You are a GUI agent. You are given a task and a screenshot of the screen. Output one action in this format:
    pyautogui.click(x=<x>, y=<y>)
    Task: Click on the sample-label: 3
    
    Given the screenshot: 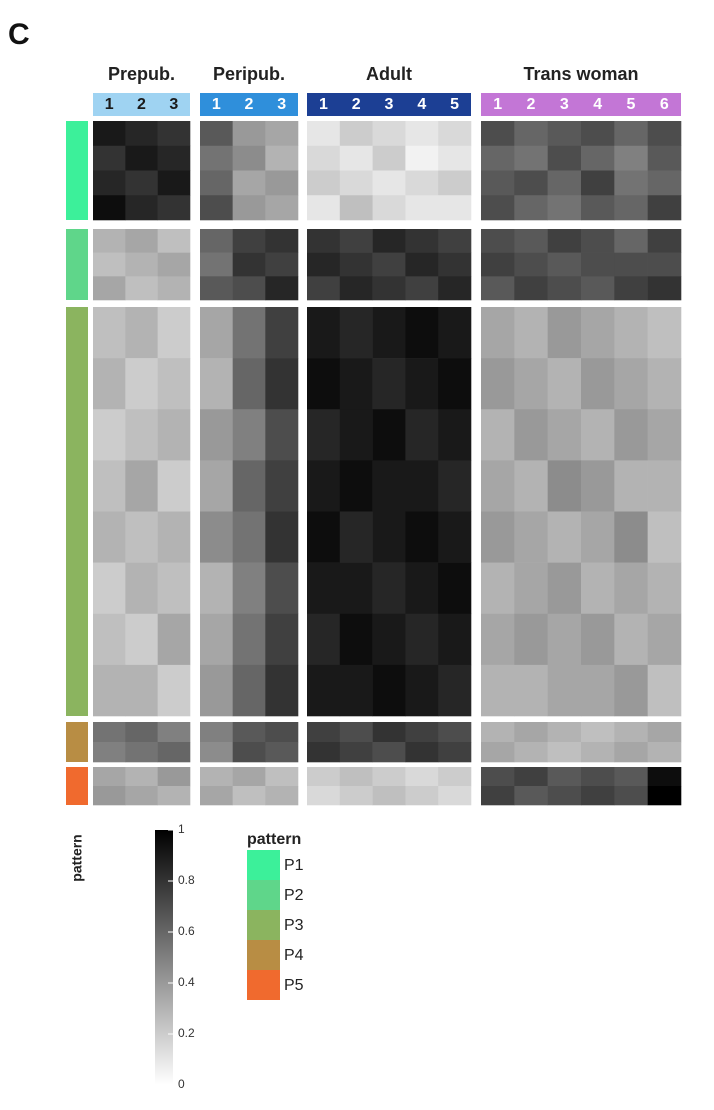 What is the action you would take?
    pyautogui.click(x=173, y=104)
    